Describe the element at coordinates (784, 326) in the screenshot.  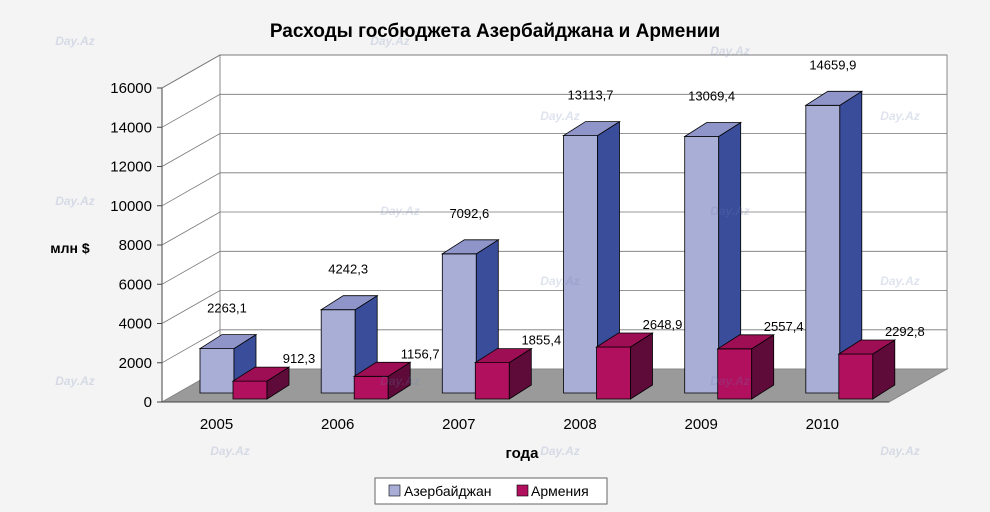
I see `data-label: 2557,4` at that location.